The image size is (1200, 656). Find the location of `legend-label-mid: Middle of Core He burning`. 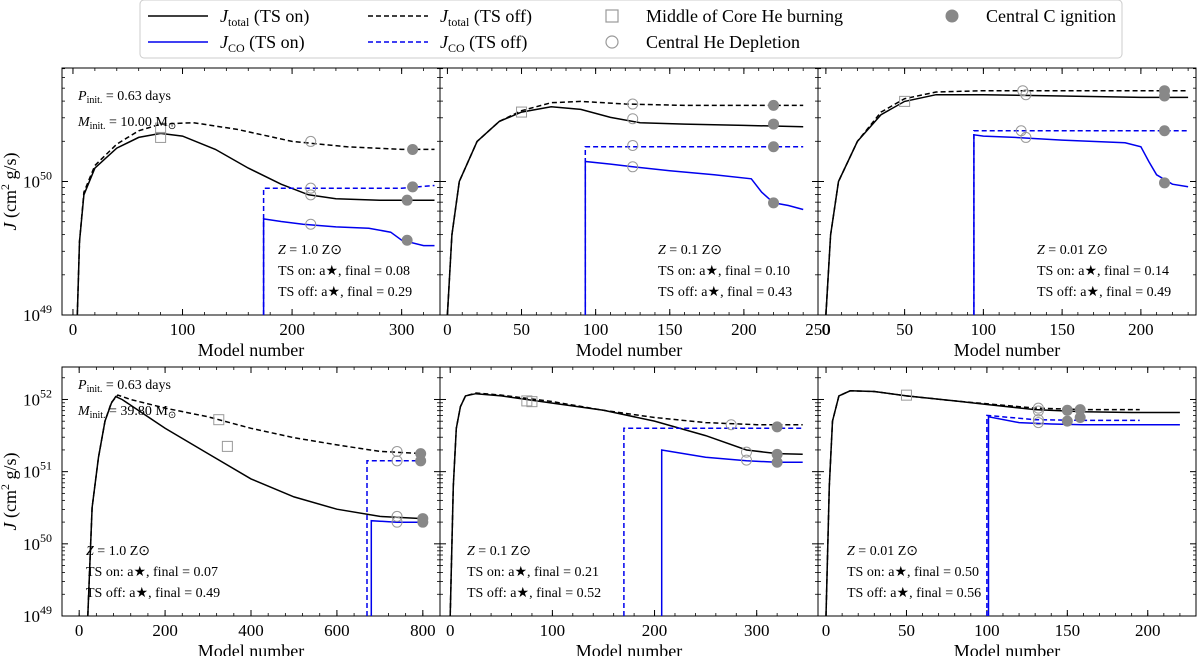

legend-label-mid: Middle of Core He burning is located at coordinates (744, 16).